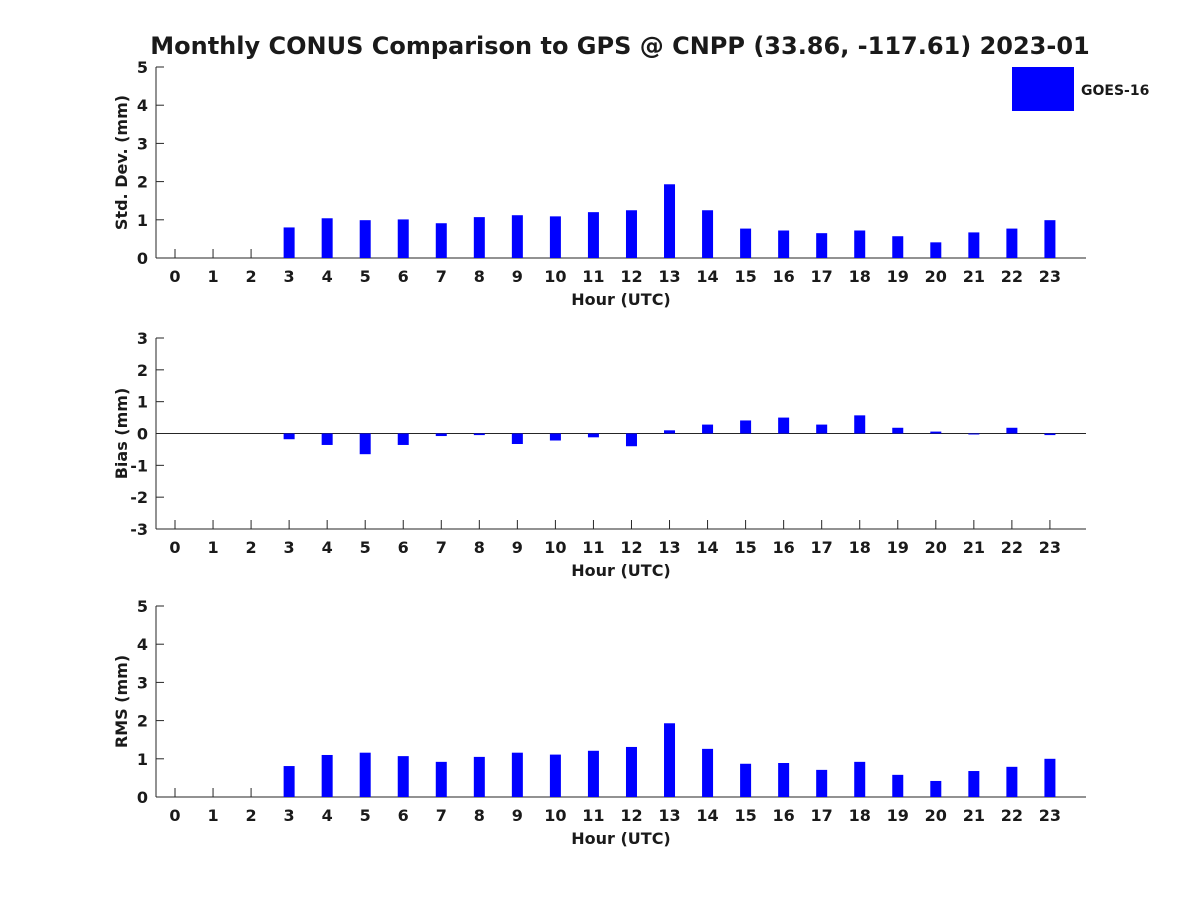  What do you see at coordinates (745, 547) in the screenshot?
I see `x-tick-label: 15` at bounding box center [745, 547].